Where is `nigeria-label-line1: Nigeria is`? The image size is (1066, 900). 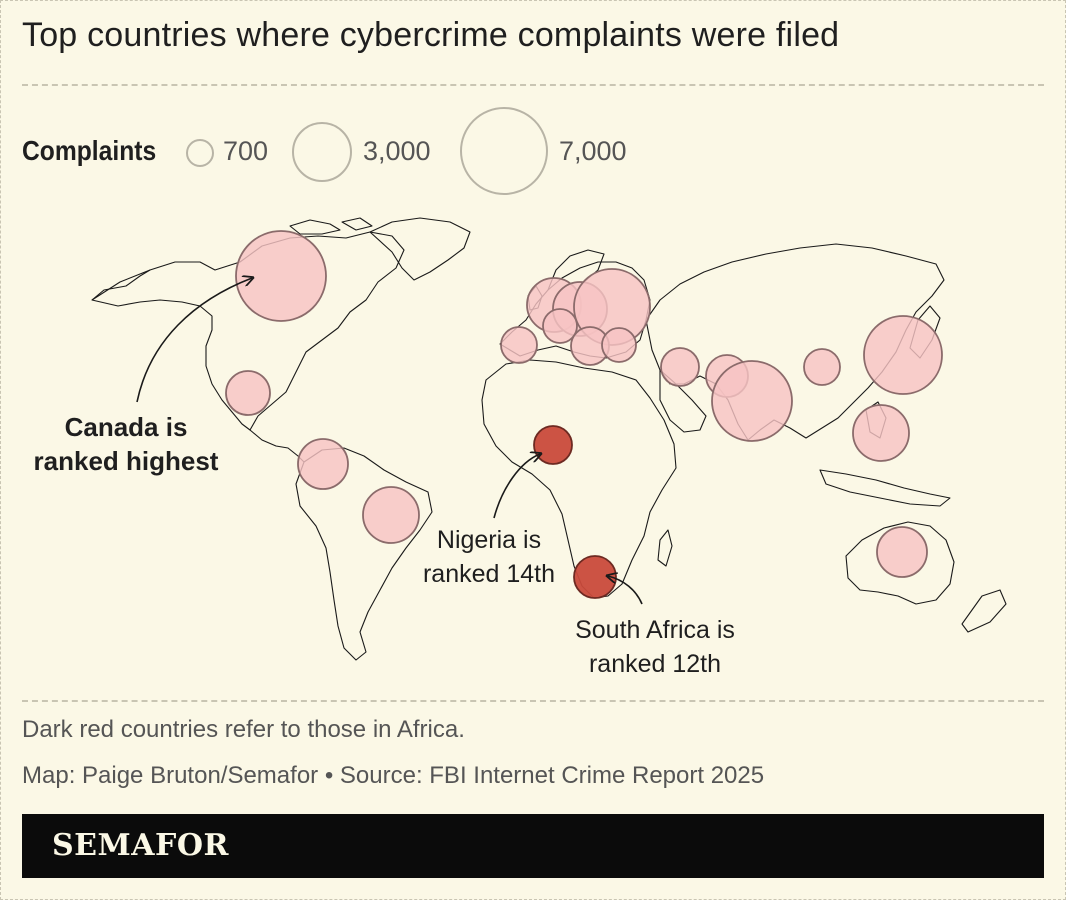 nigeria-label-line1: Nigeria is is located at coordinates (489, 540).